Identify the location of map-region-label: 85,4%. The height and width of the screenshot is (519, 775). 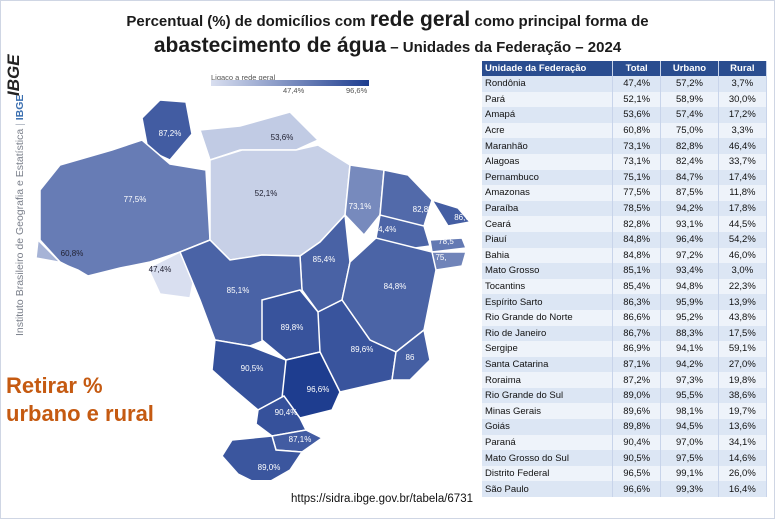
(324, 259).